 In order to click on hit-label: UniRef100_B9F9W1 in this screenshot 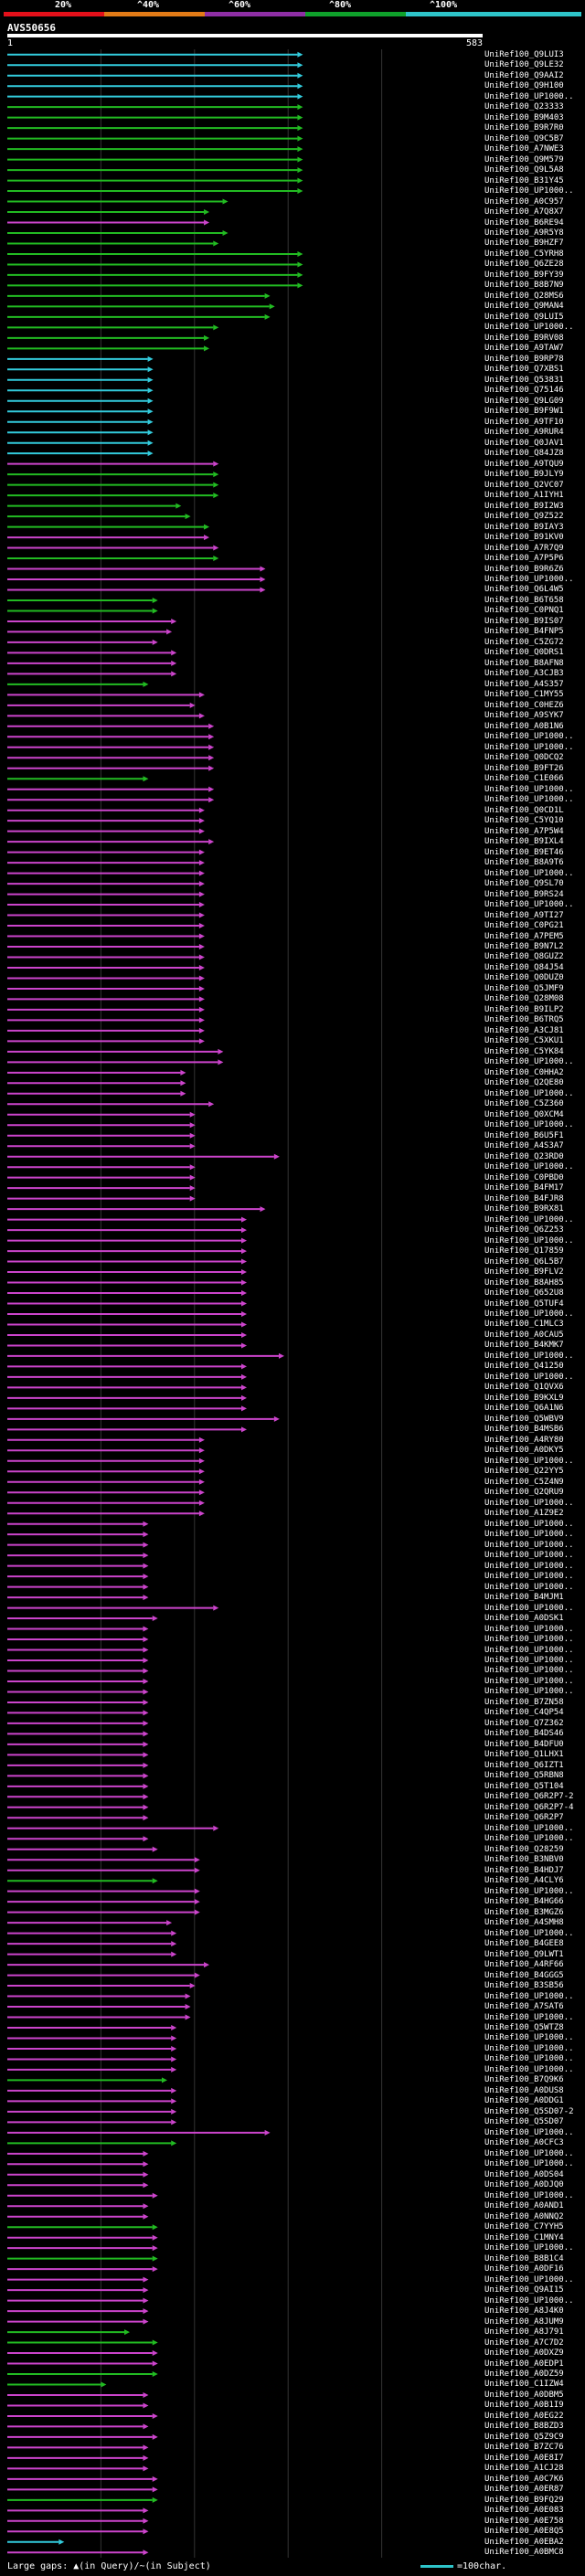, I will do `click(524, 412)`.